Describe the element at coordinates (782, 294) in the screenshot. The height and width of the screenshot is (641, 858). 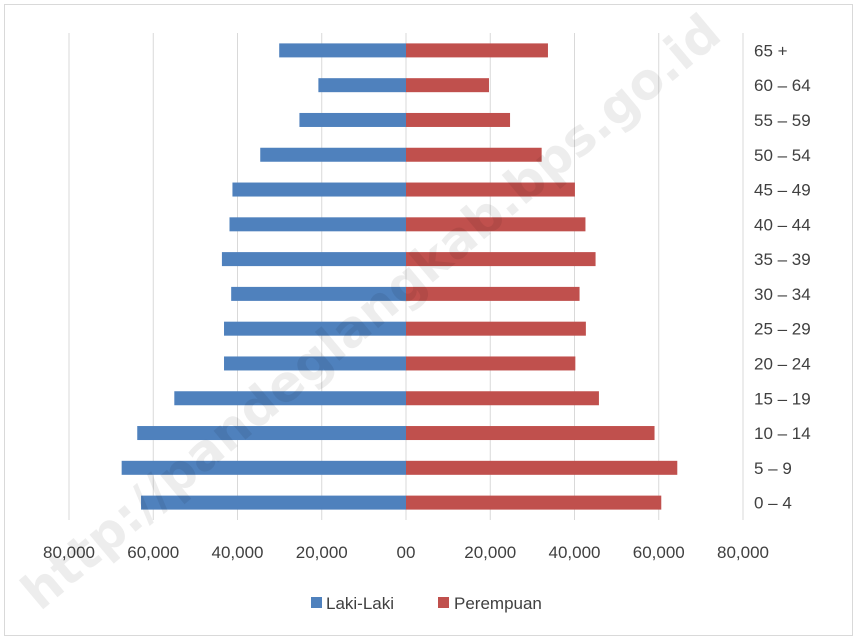
I see `category-label: 30 – 34` at that location.